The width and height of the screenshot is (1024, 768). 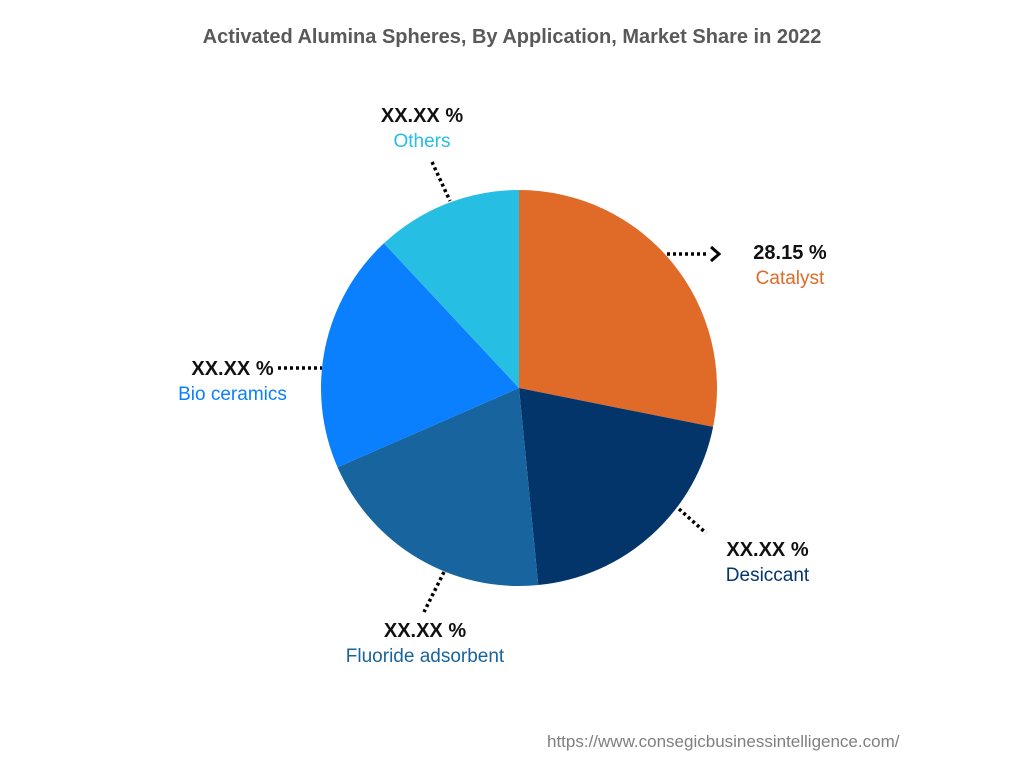 What do you see at coordinates (790, 253) in the screenshot?
I see `catalyst-value: 28.15 %` at bounding box center [790, 253].